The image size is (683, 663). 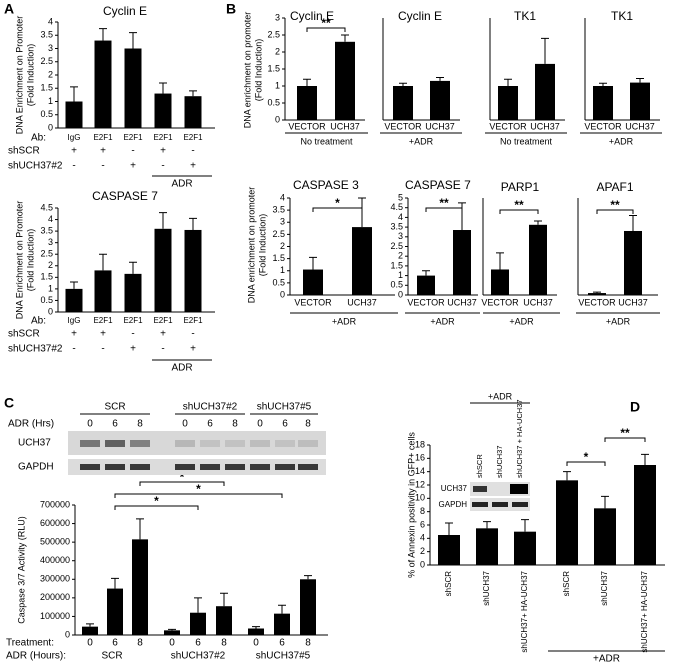 What do you see at coordinates (344, 321) in the screenshot?
I see `footer-label: +ADR` at bounding box center [344, 321].